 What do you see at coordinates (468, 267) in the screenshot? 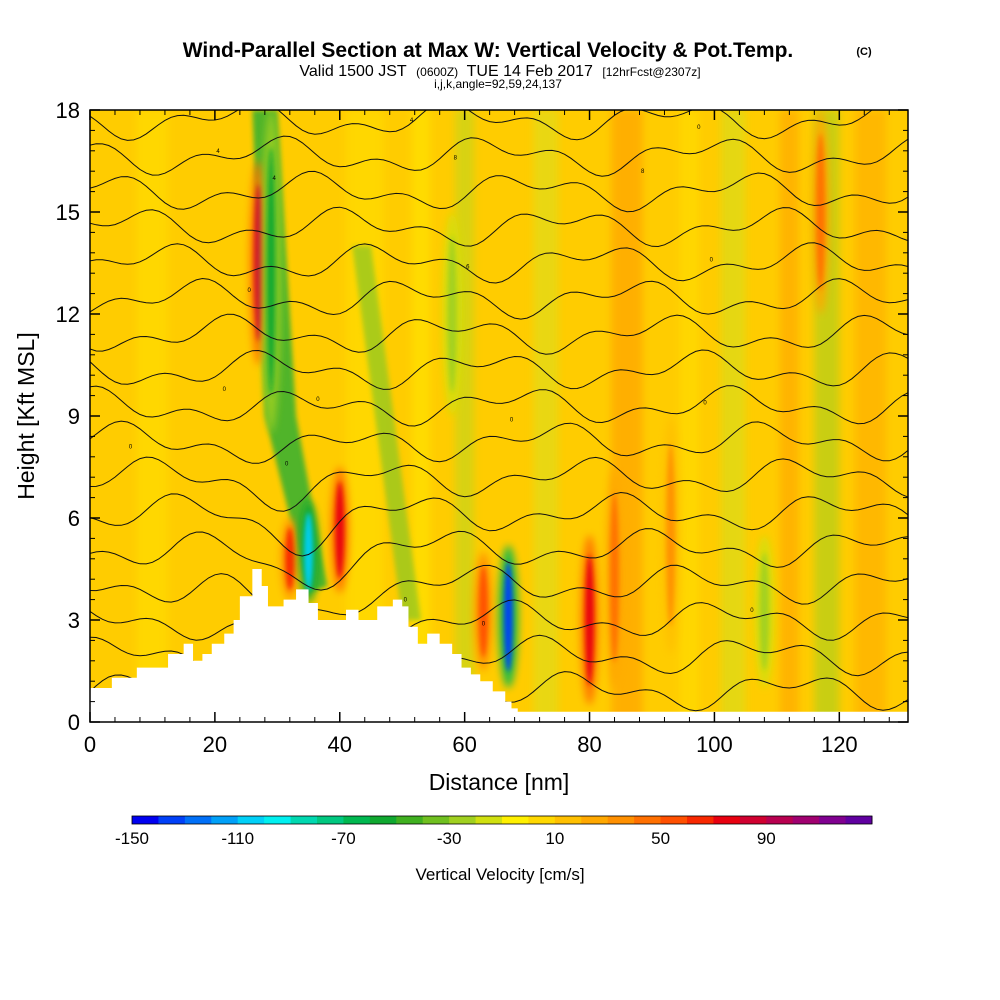
I see `contour-label: 6` at bounding box center [468, 267].